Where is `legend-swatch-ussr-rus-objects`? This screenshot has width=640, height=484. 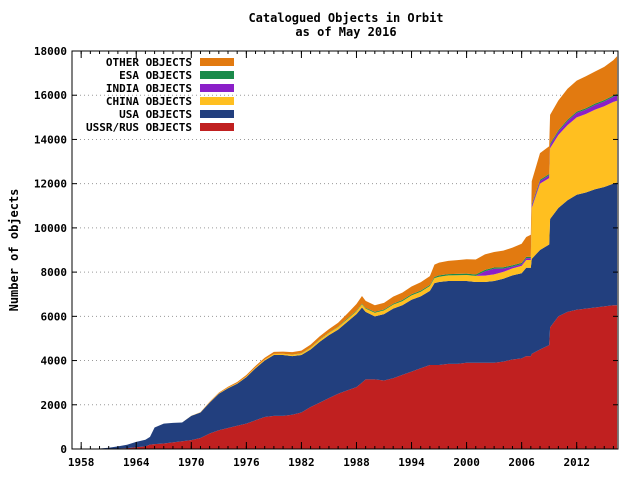 legend-swatch-ussr-rus-objects is located at coordinates (217, 127).